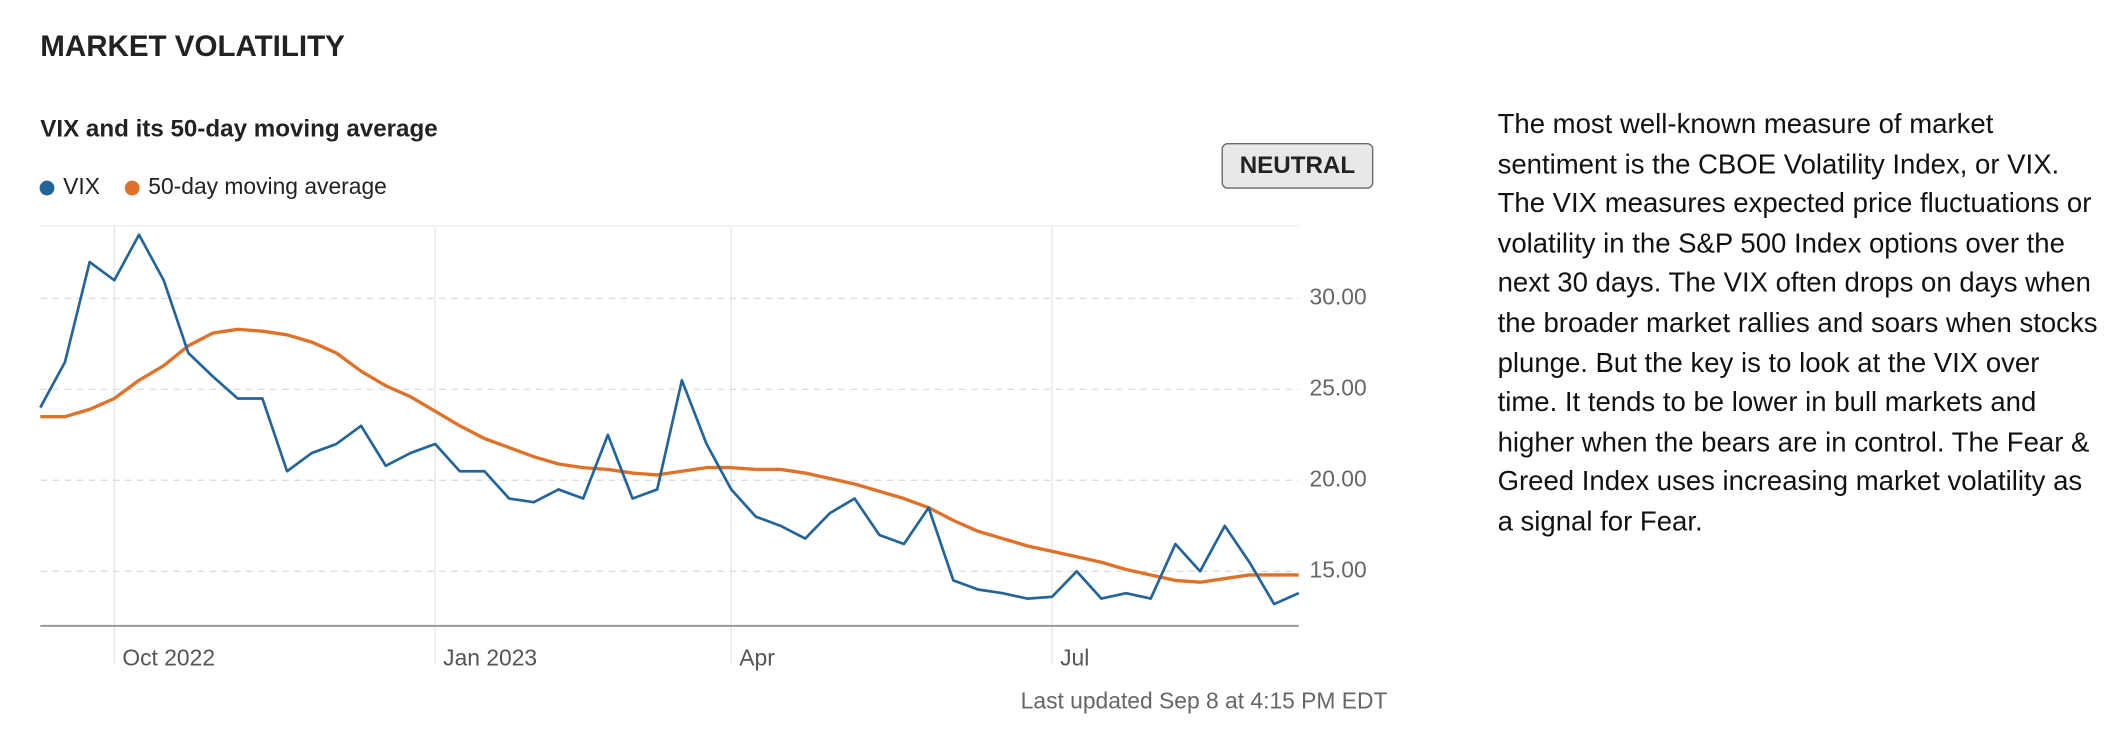 Image resolution: width=2106 pixels, height=755 pixels. I want to click on y-tick-label: 25.00, so click(1338, 387).